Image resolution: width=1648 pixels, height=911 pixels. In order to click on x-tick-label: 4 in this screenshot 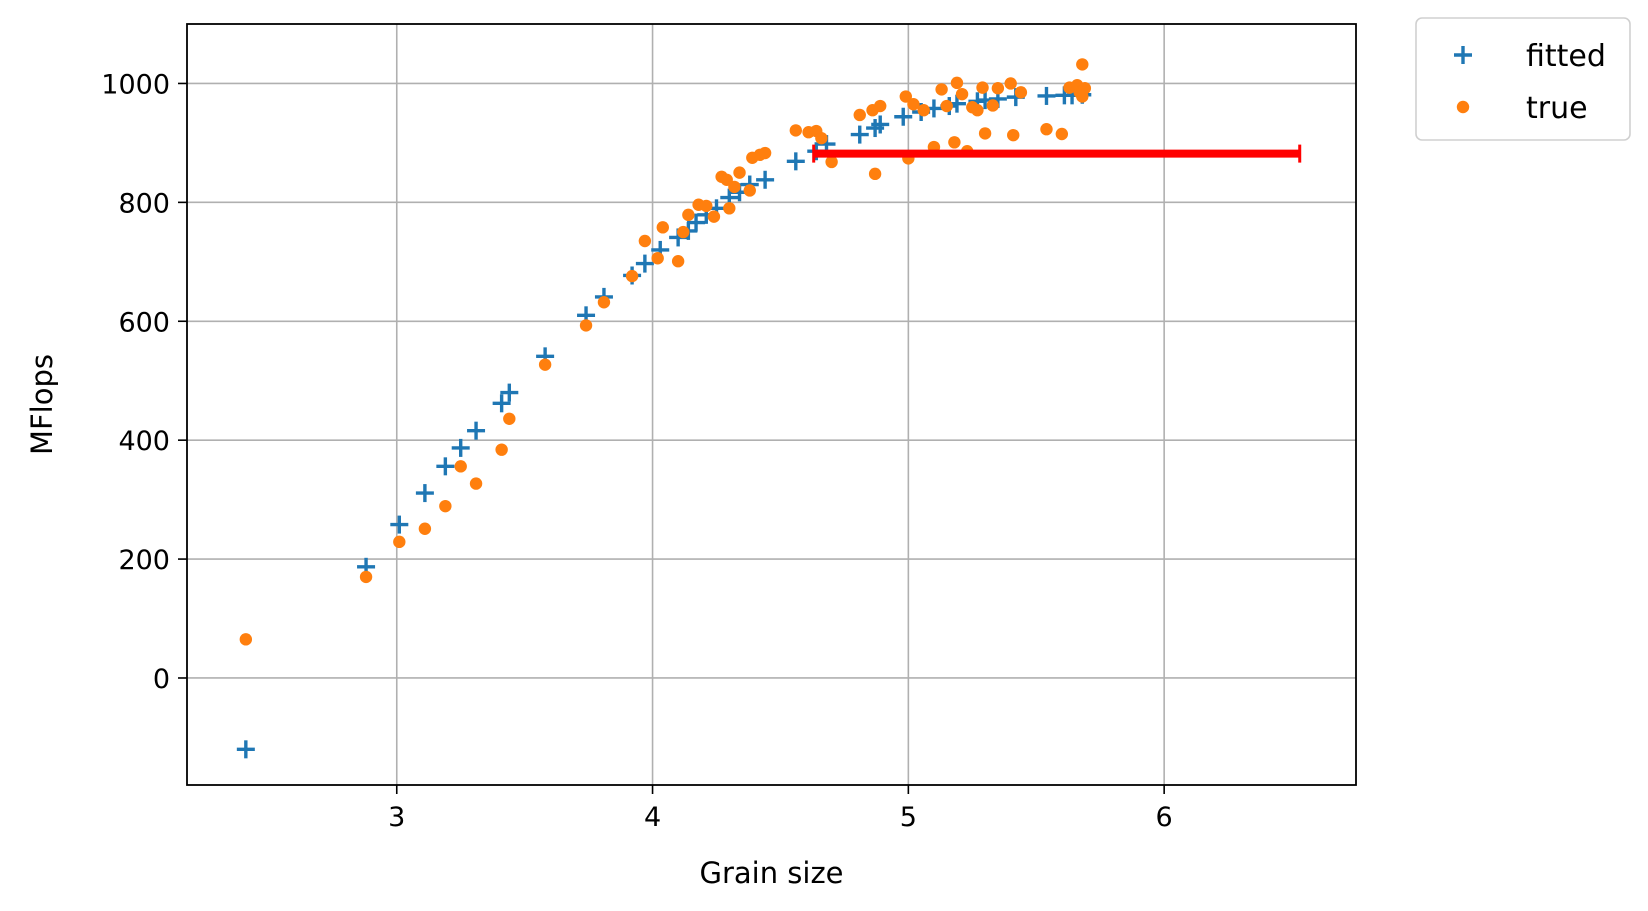, I will do `click(652, 817)`.